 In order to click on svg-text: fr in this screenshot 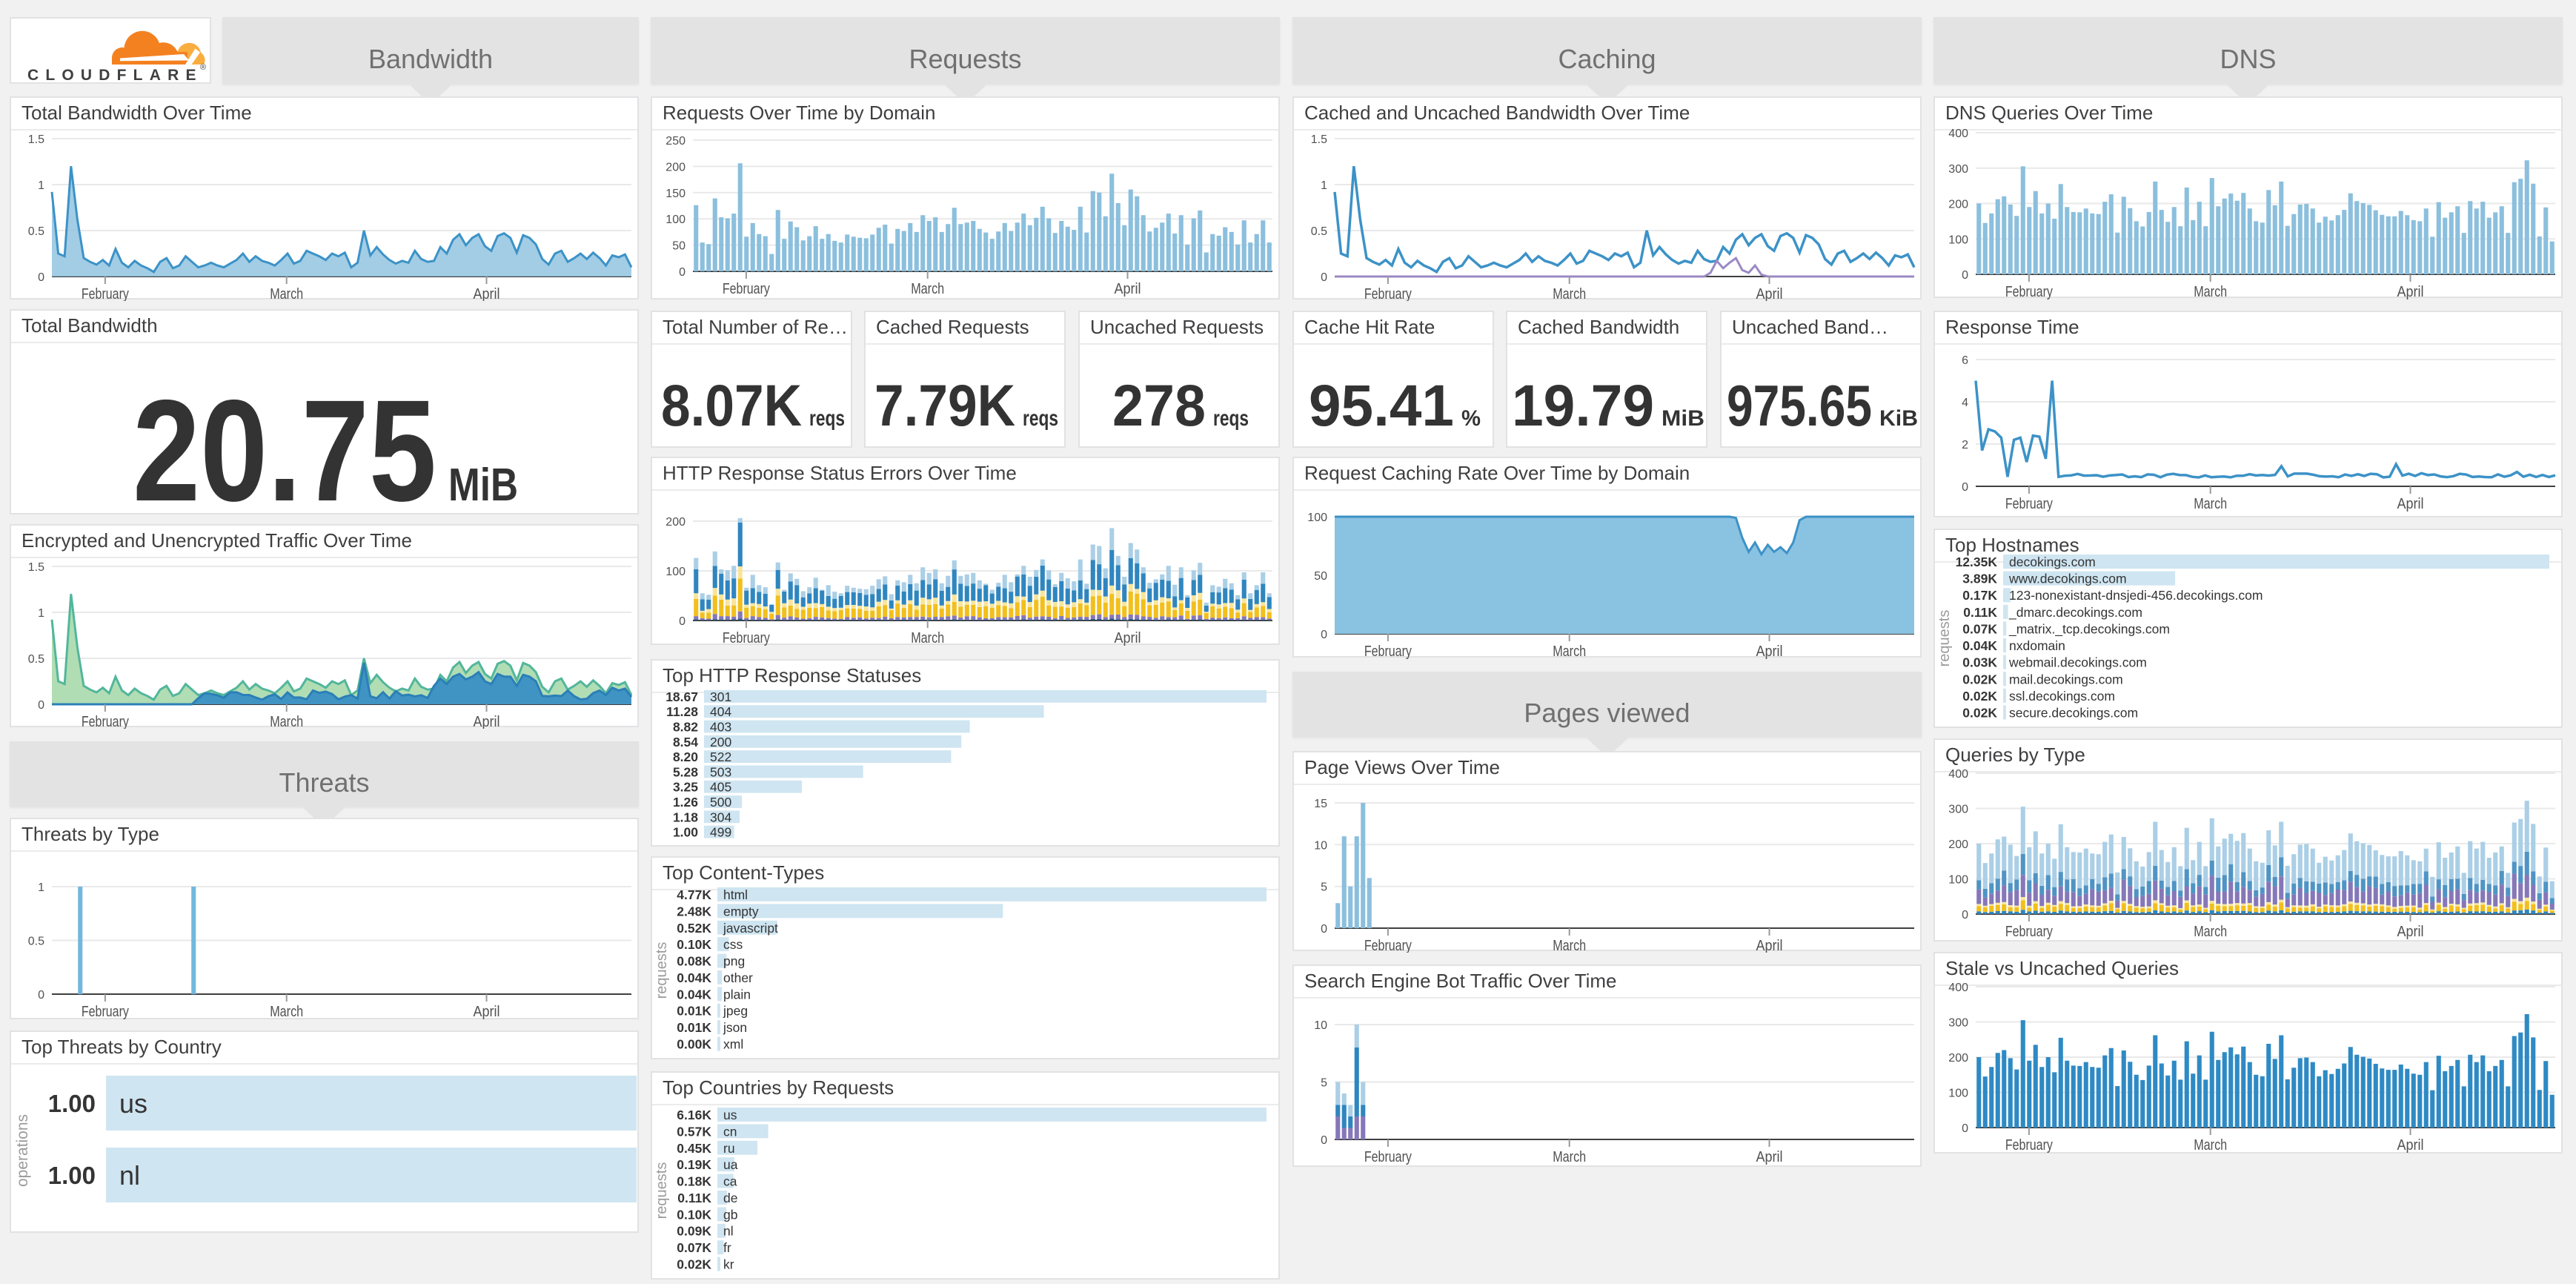, I will do `click(727, 1247)`.